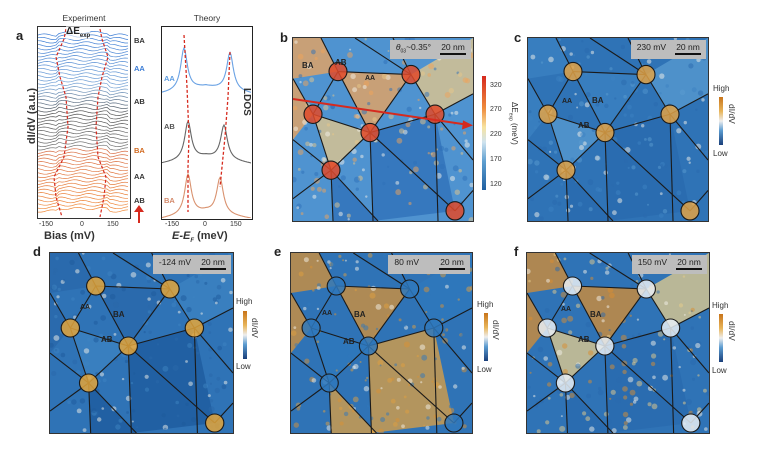  What do you see at coordinates (452, 269) in the screenshot?
I see `scale-line` at bounding box center [452, 269].